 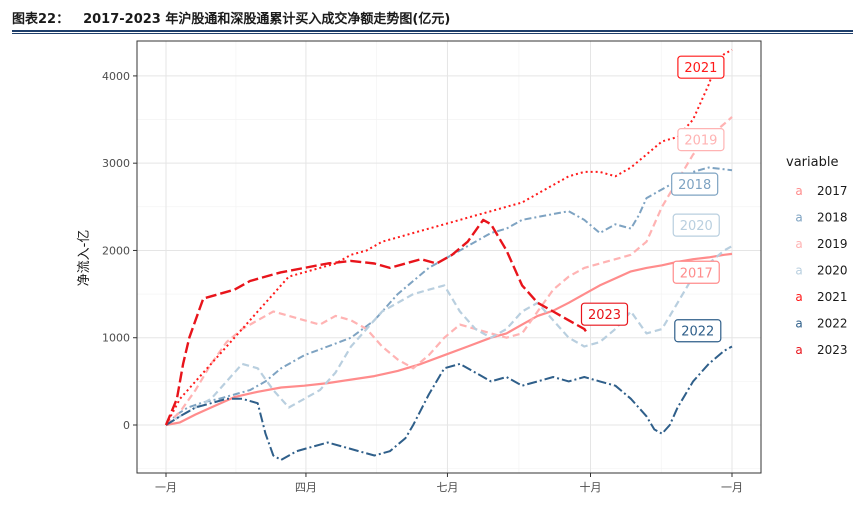 What do you see at coordinates (832, 191) in the screenshot?
I see `legend-label: 2017` at bounding box center [832, 191].